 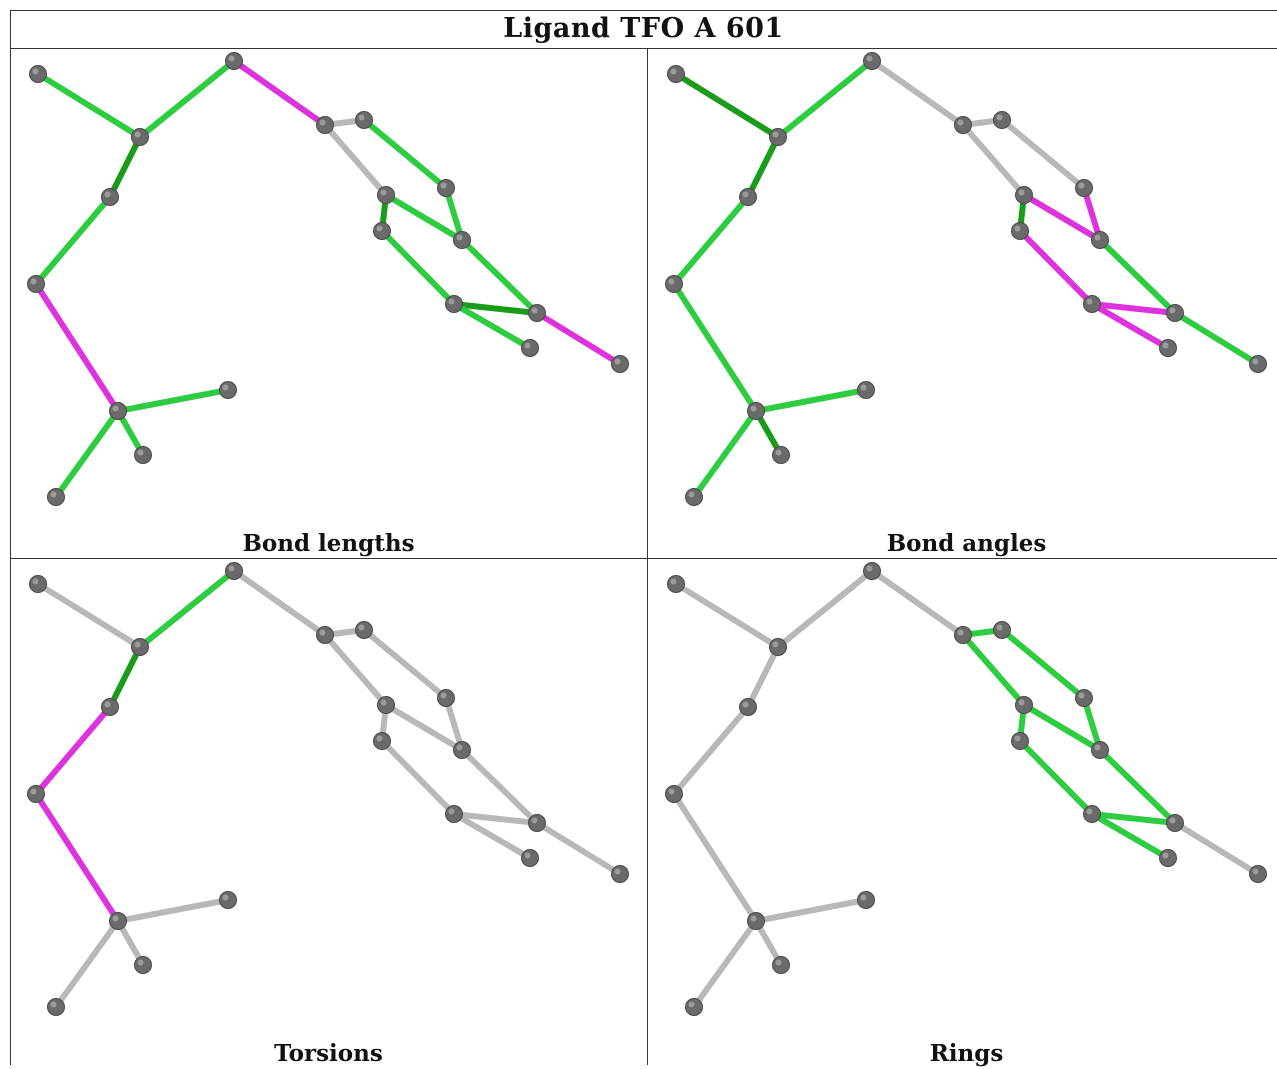 What do you see at coordinates (643, 28) in the screenshot?
I see `ligand-title: Ligand TFO A 601` at bounding box center [643, 28].